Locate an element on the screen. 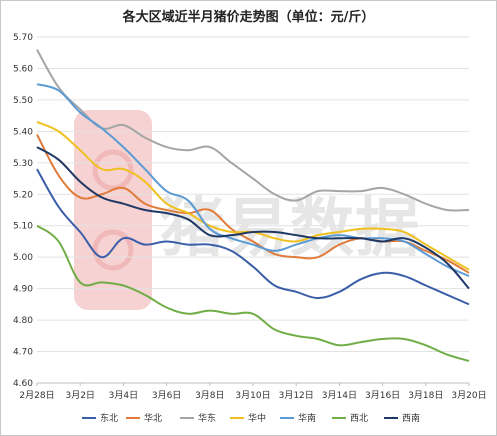  watermark-char: 数 is located at coordinates (322, 229).